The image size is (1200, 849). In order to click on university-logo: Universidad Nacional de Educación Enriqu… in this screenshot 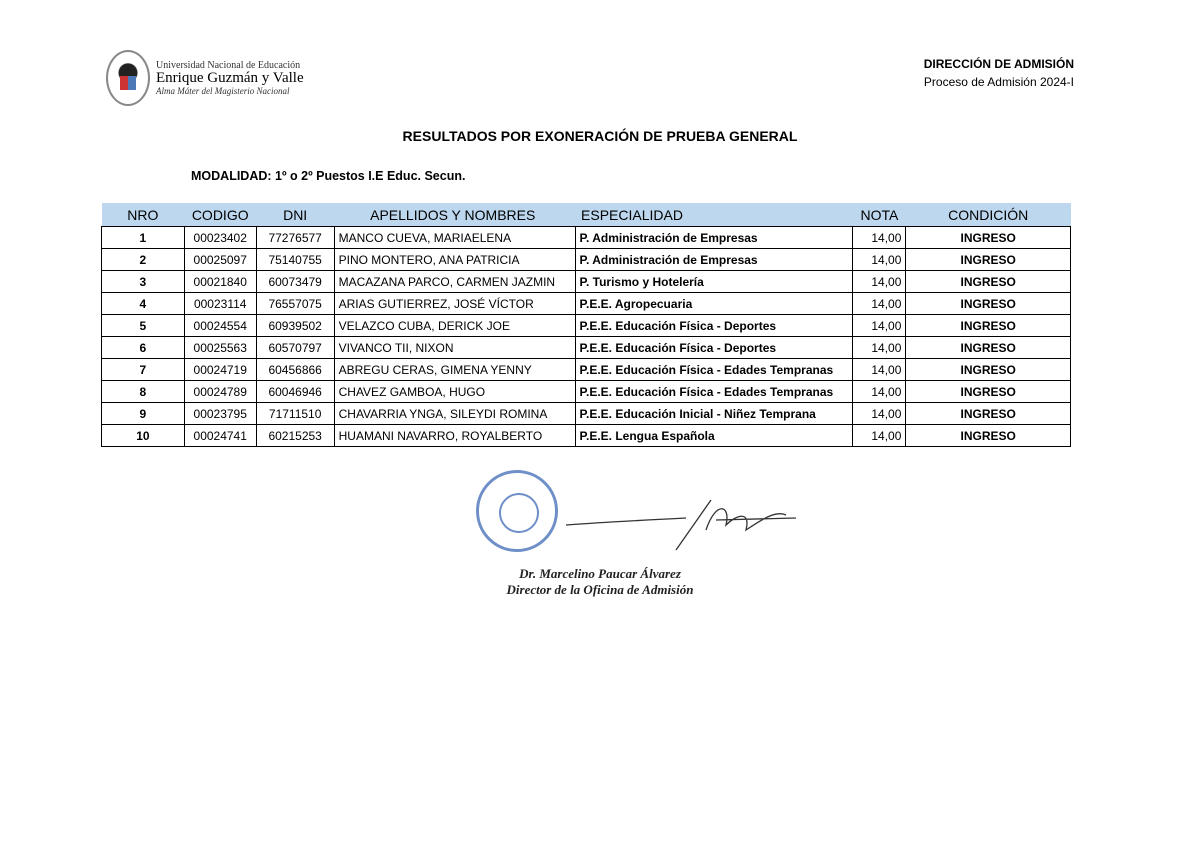, I will do `click(205, 78)`.